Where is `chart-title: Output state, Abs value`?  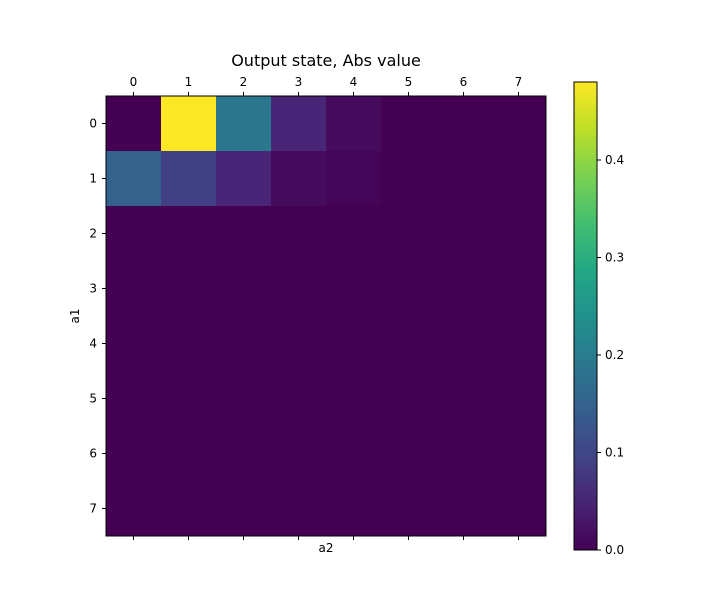
chart-title: Output state, Abs value is located at coordinates (326, 60).